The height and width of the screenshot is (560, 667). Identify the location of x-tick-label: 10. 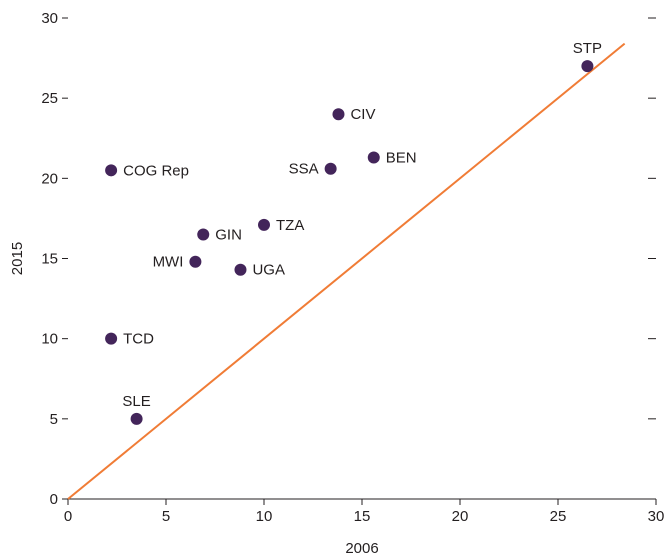
(264, 516).